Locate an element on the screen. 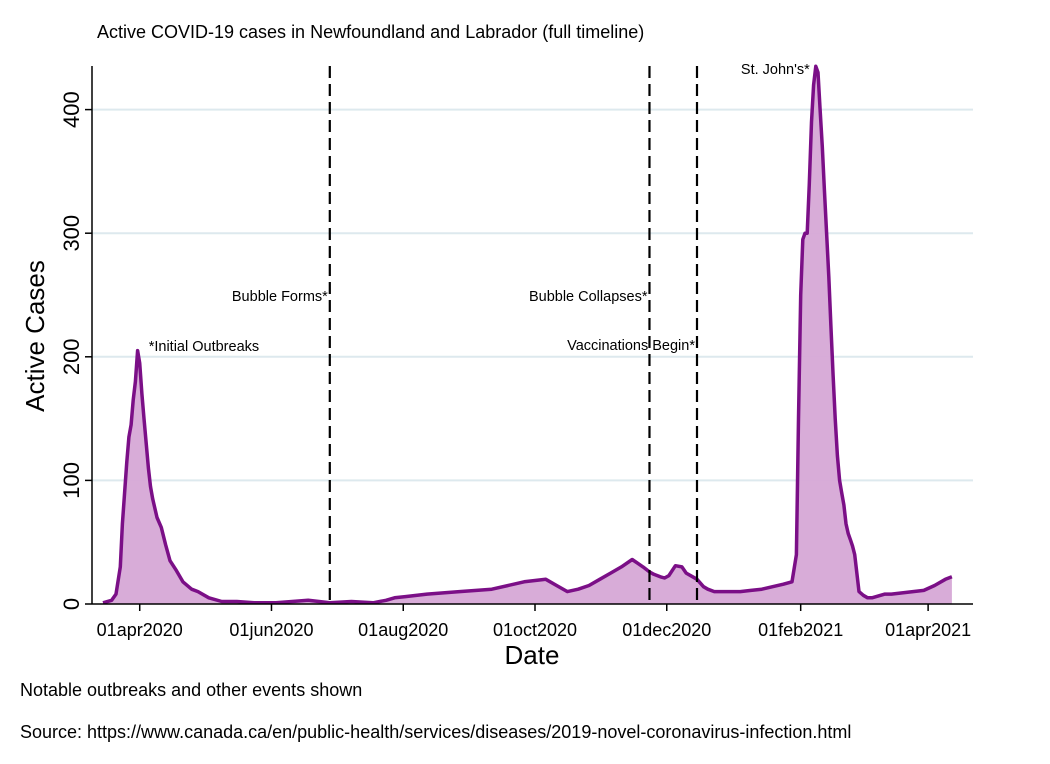  event-label-2: Bubble Collapses* is located at coordinates (588, 297).